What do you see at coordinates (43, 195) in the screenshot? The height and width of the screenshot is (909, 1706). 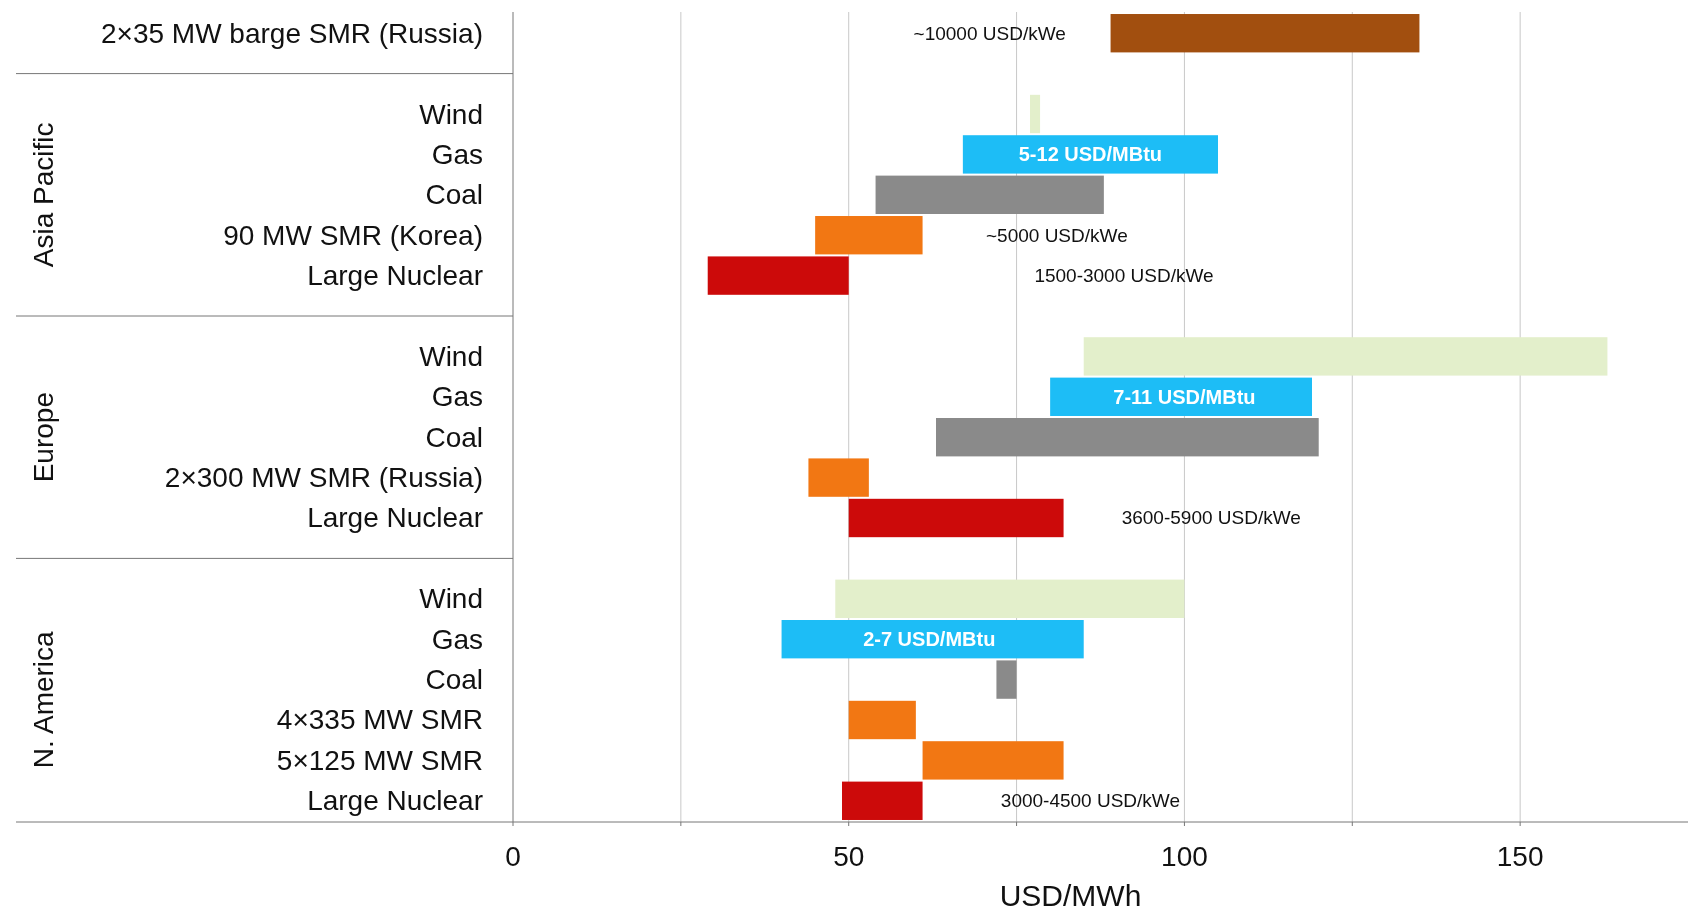 I see `text: Asia Pacific` at bounding box center [43, 195].